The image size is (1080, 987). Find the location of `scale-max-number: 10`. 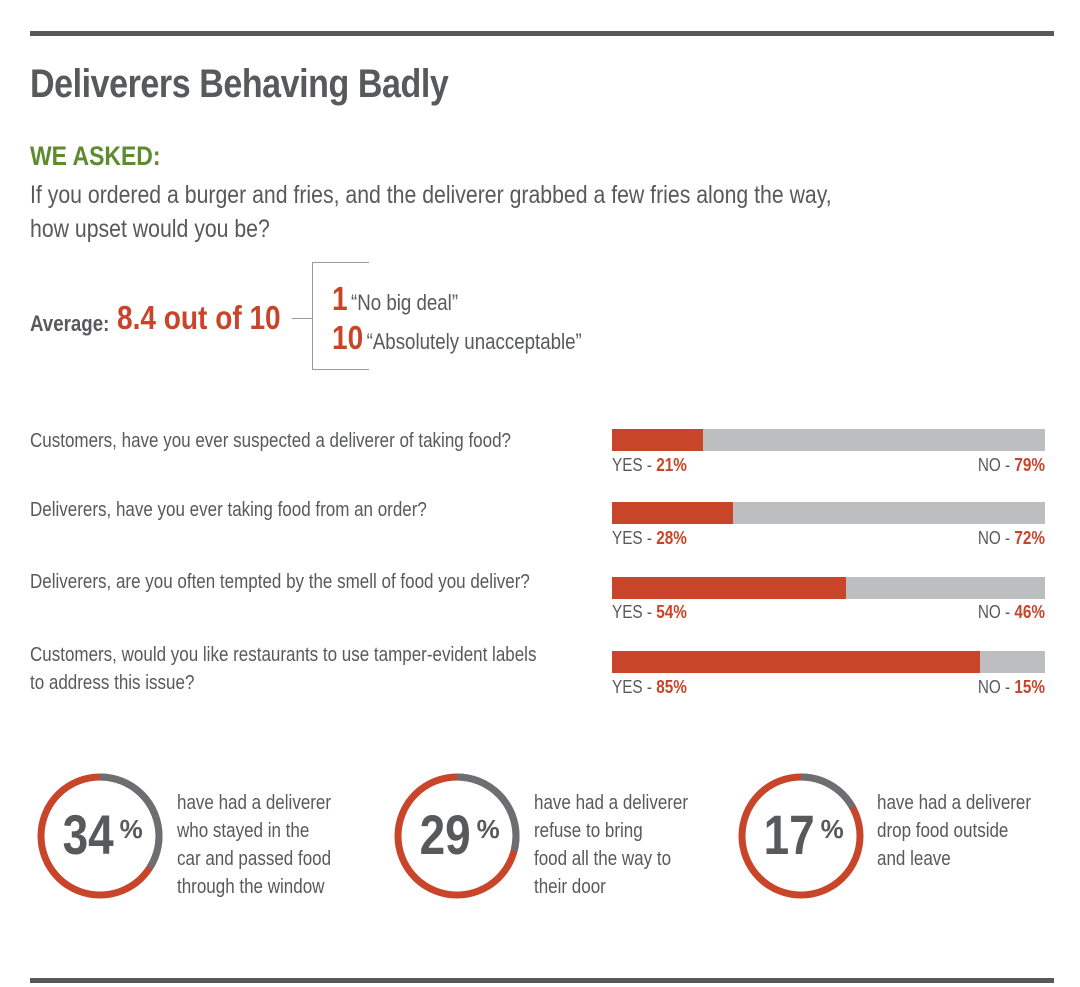

scale-max-number: 10 is located at coordinates (348, 337).